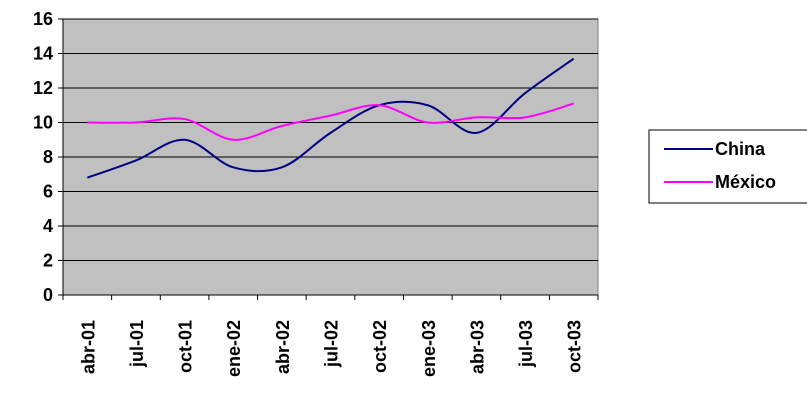 The image size is (807, 393). I want to click on y-tick-label: 12, so click(43, 88).